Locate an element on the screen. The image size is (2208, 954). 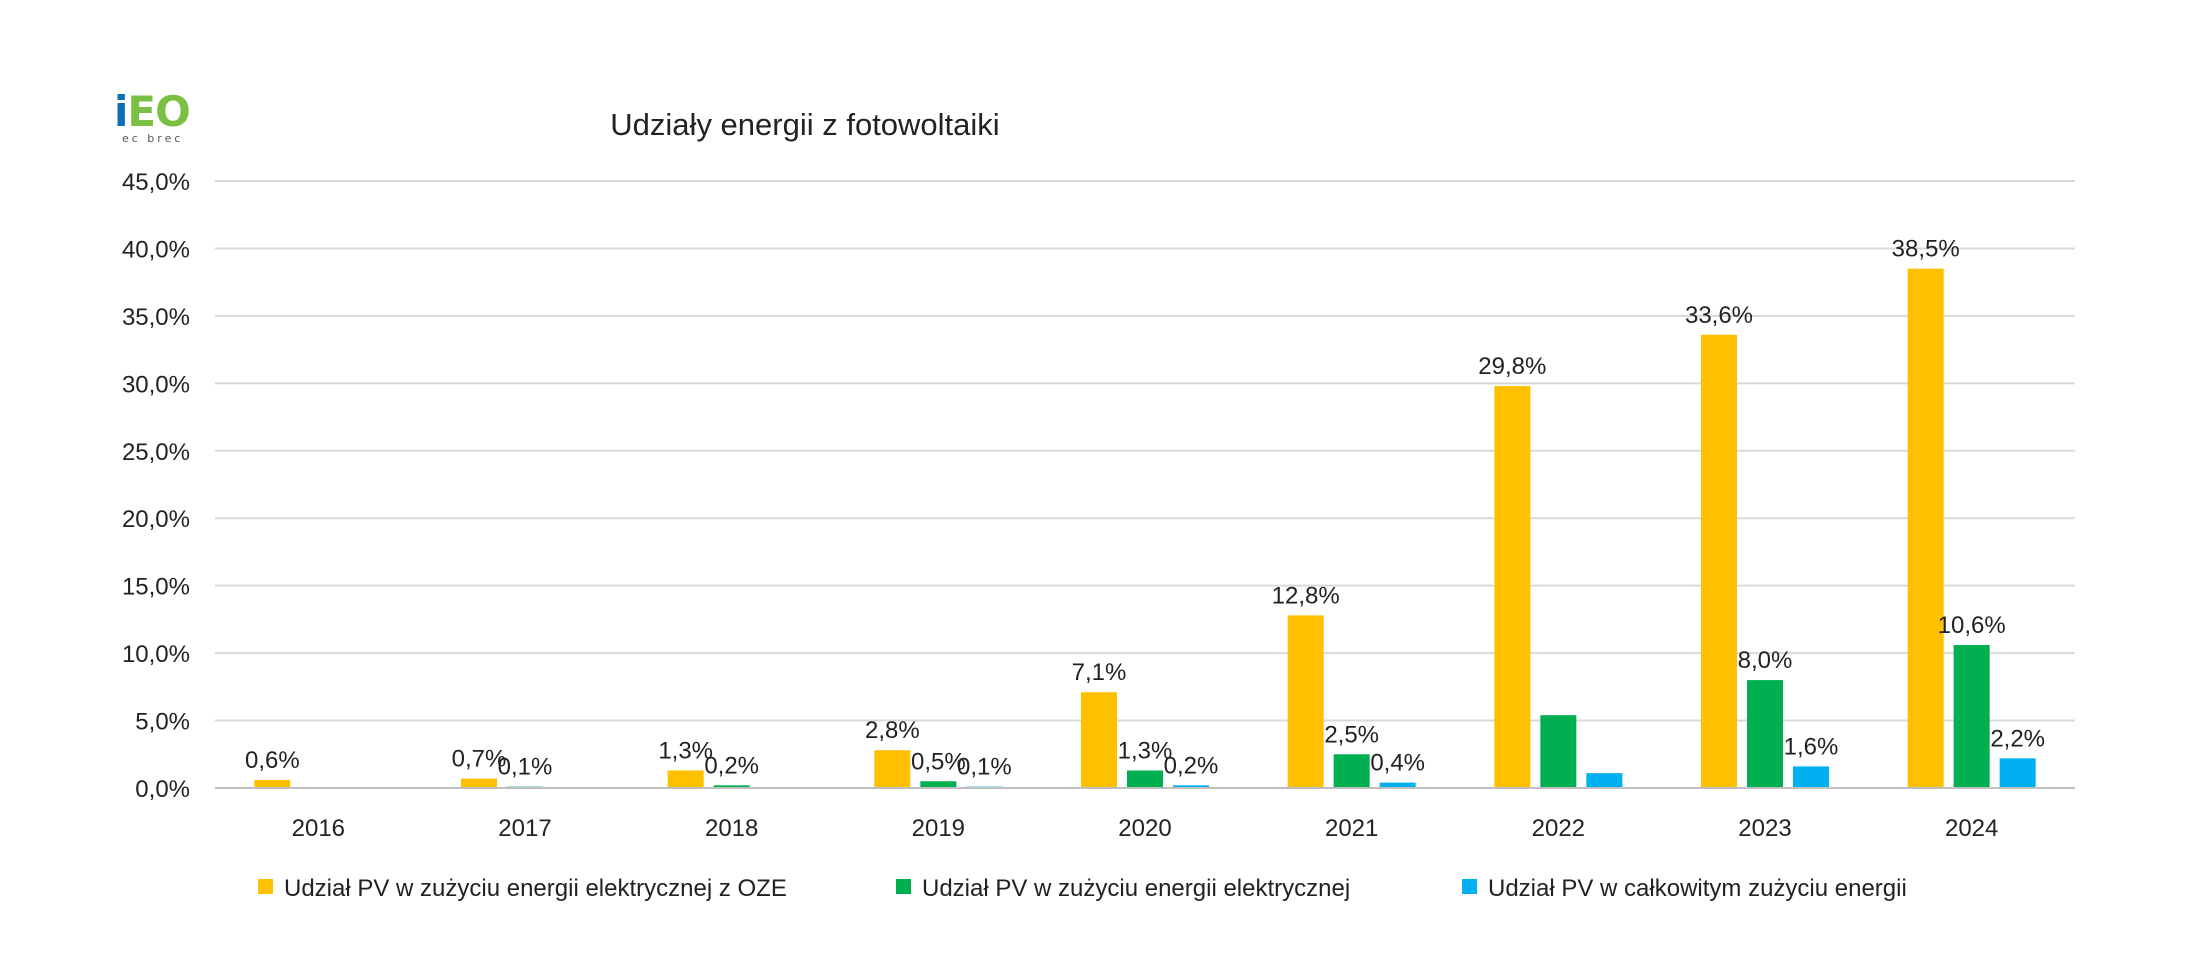
data-label: 0,5% is located at coordinates (938, 761).